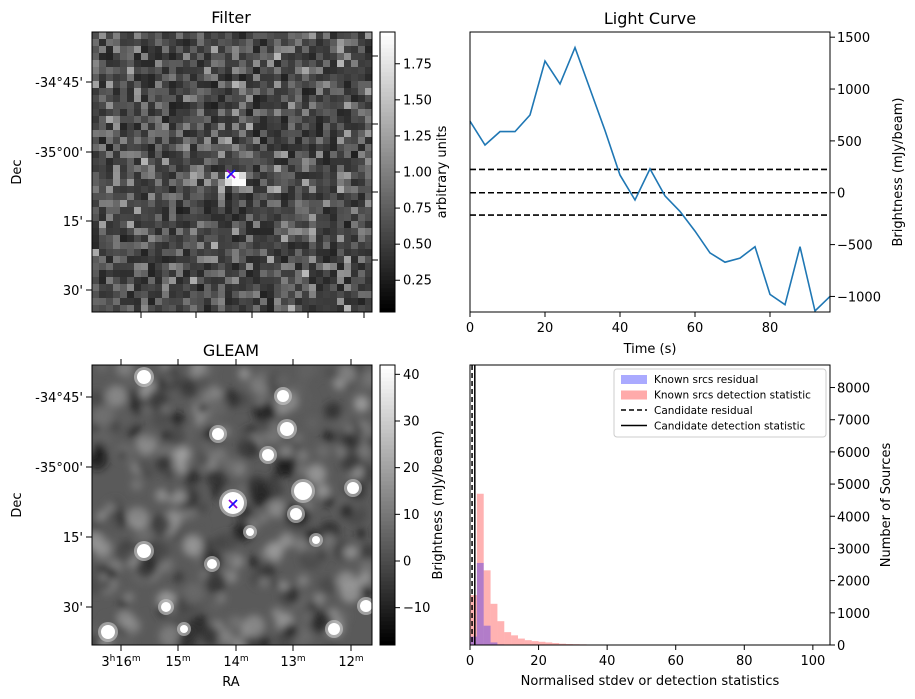 The height and width of the screenshot is (699, 915). Describe the element at coordinates (853, 421) in the screenshot. I see `y-tick-label: 7000` at that location.